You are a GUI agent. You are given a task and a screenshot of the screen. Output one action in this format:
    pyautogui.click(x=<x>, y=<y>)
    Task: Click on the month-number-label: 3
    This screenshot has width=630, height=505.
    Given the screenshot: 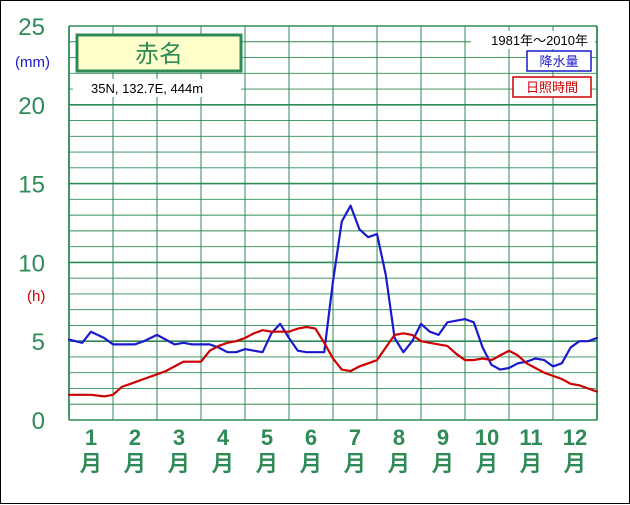 What is the action you would take?
    pyautogui.click(x=179, y=437)
    